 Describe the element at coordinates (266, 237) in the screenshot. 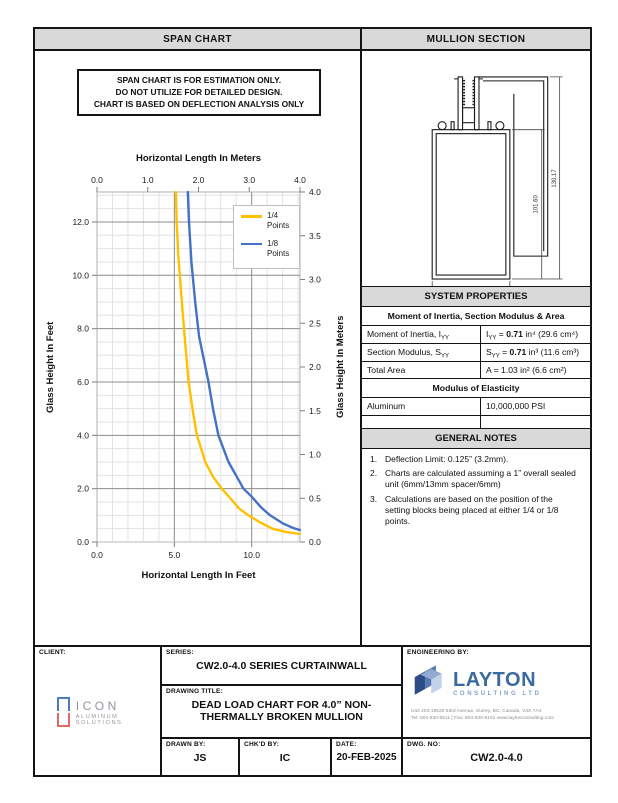

I see `chart-legend: 1/4 Points 1/8 Points` at that location.